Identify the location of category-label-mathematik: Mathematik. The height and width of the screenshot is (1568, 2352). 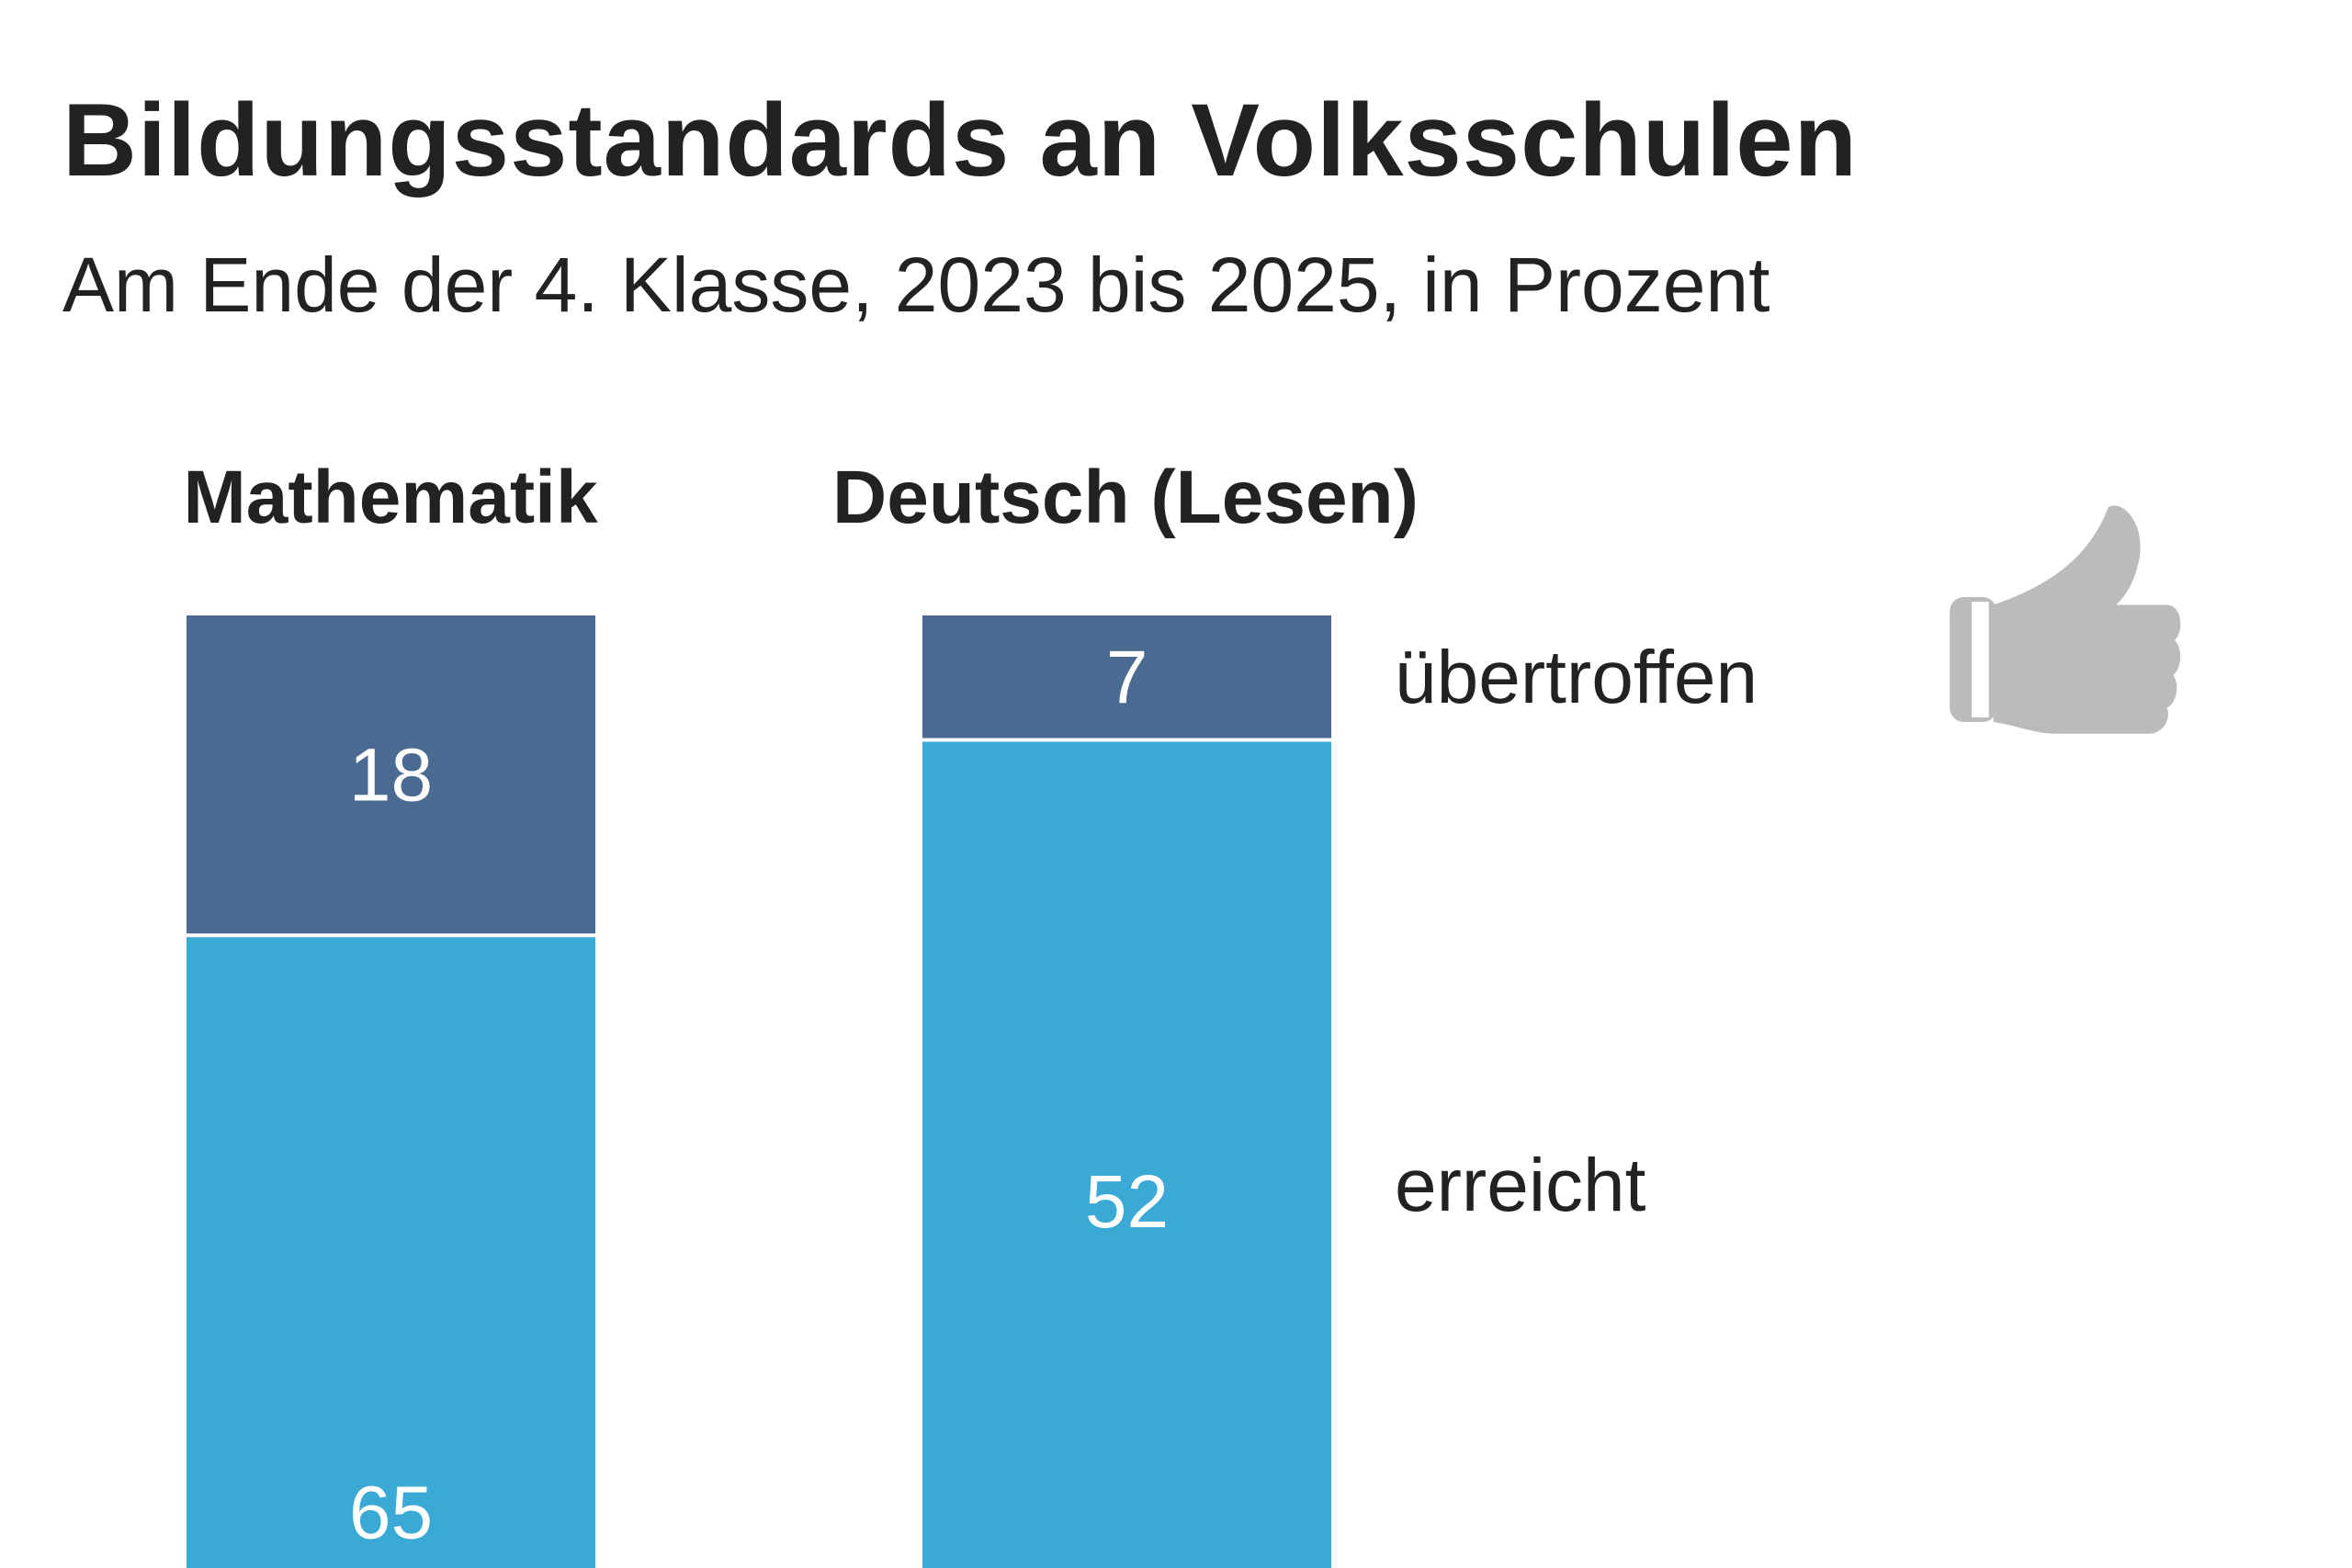
(390, 498).